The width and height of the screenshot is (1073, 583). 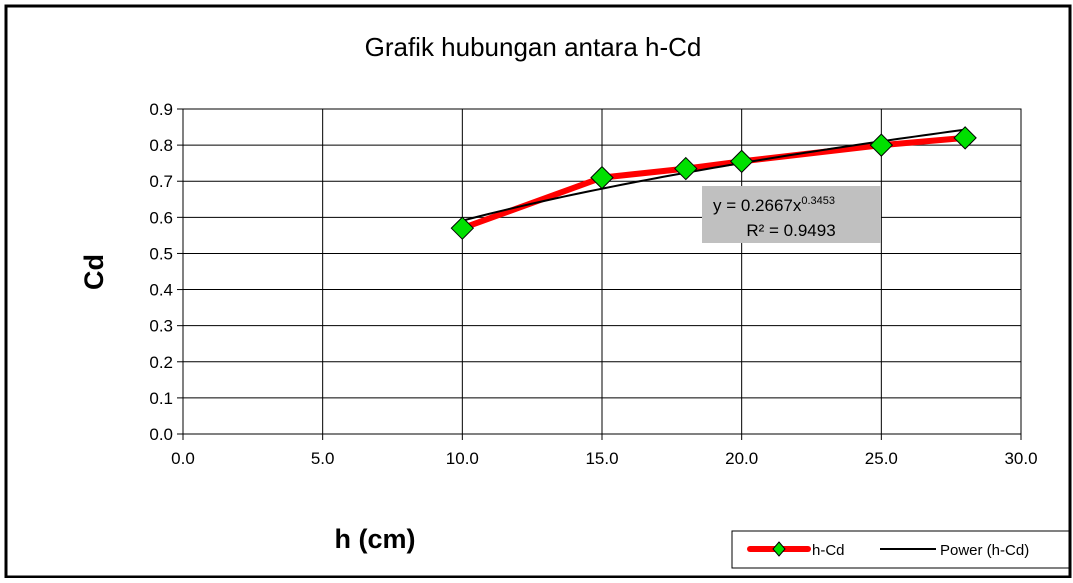 I want to click on y-tick-label: 0.8, so click(x=161, y=145).